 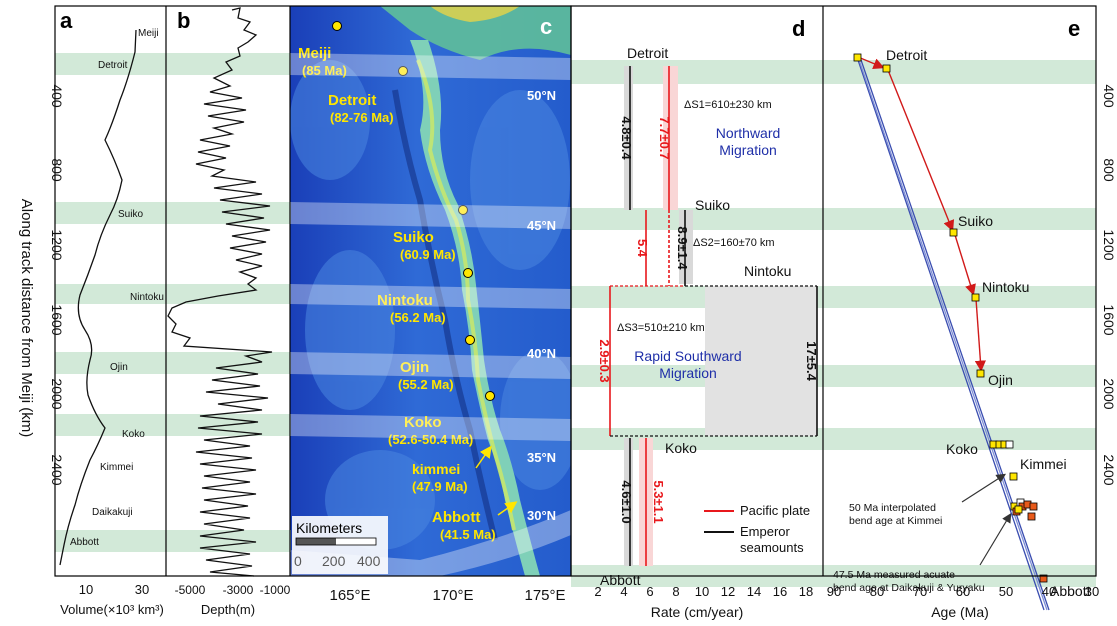 I want to click on e-label-kimmei: Kimmei, so click(x=1043, y=464).